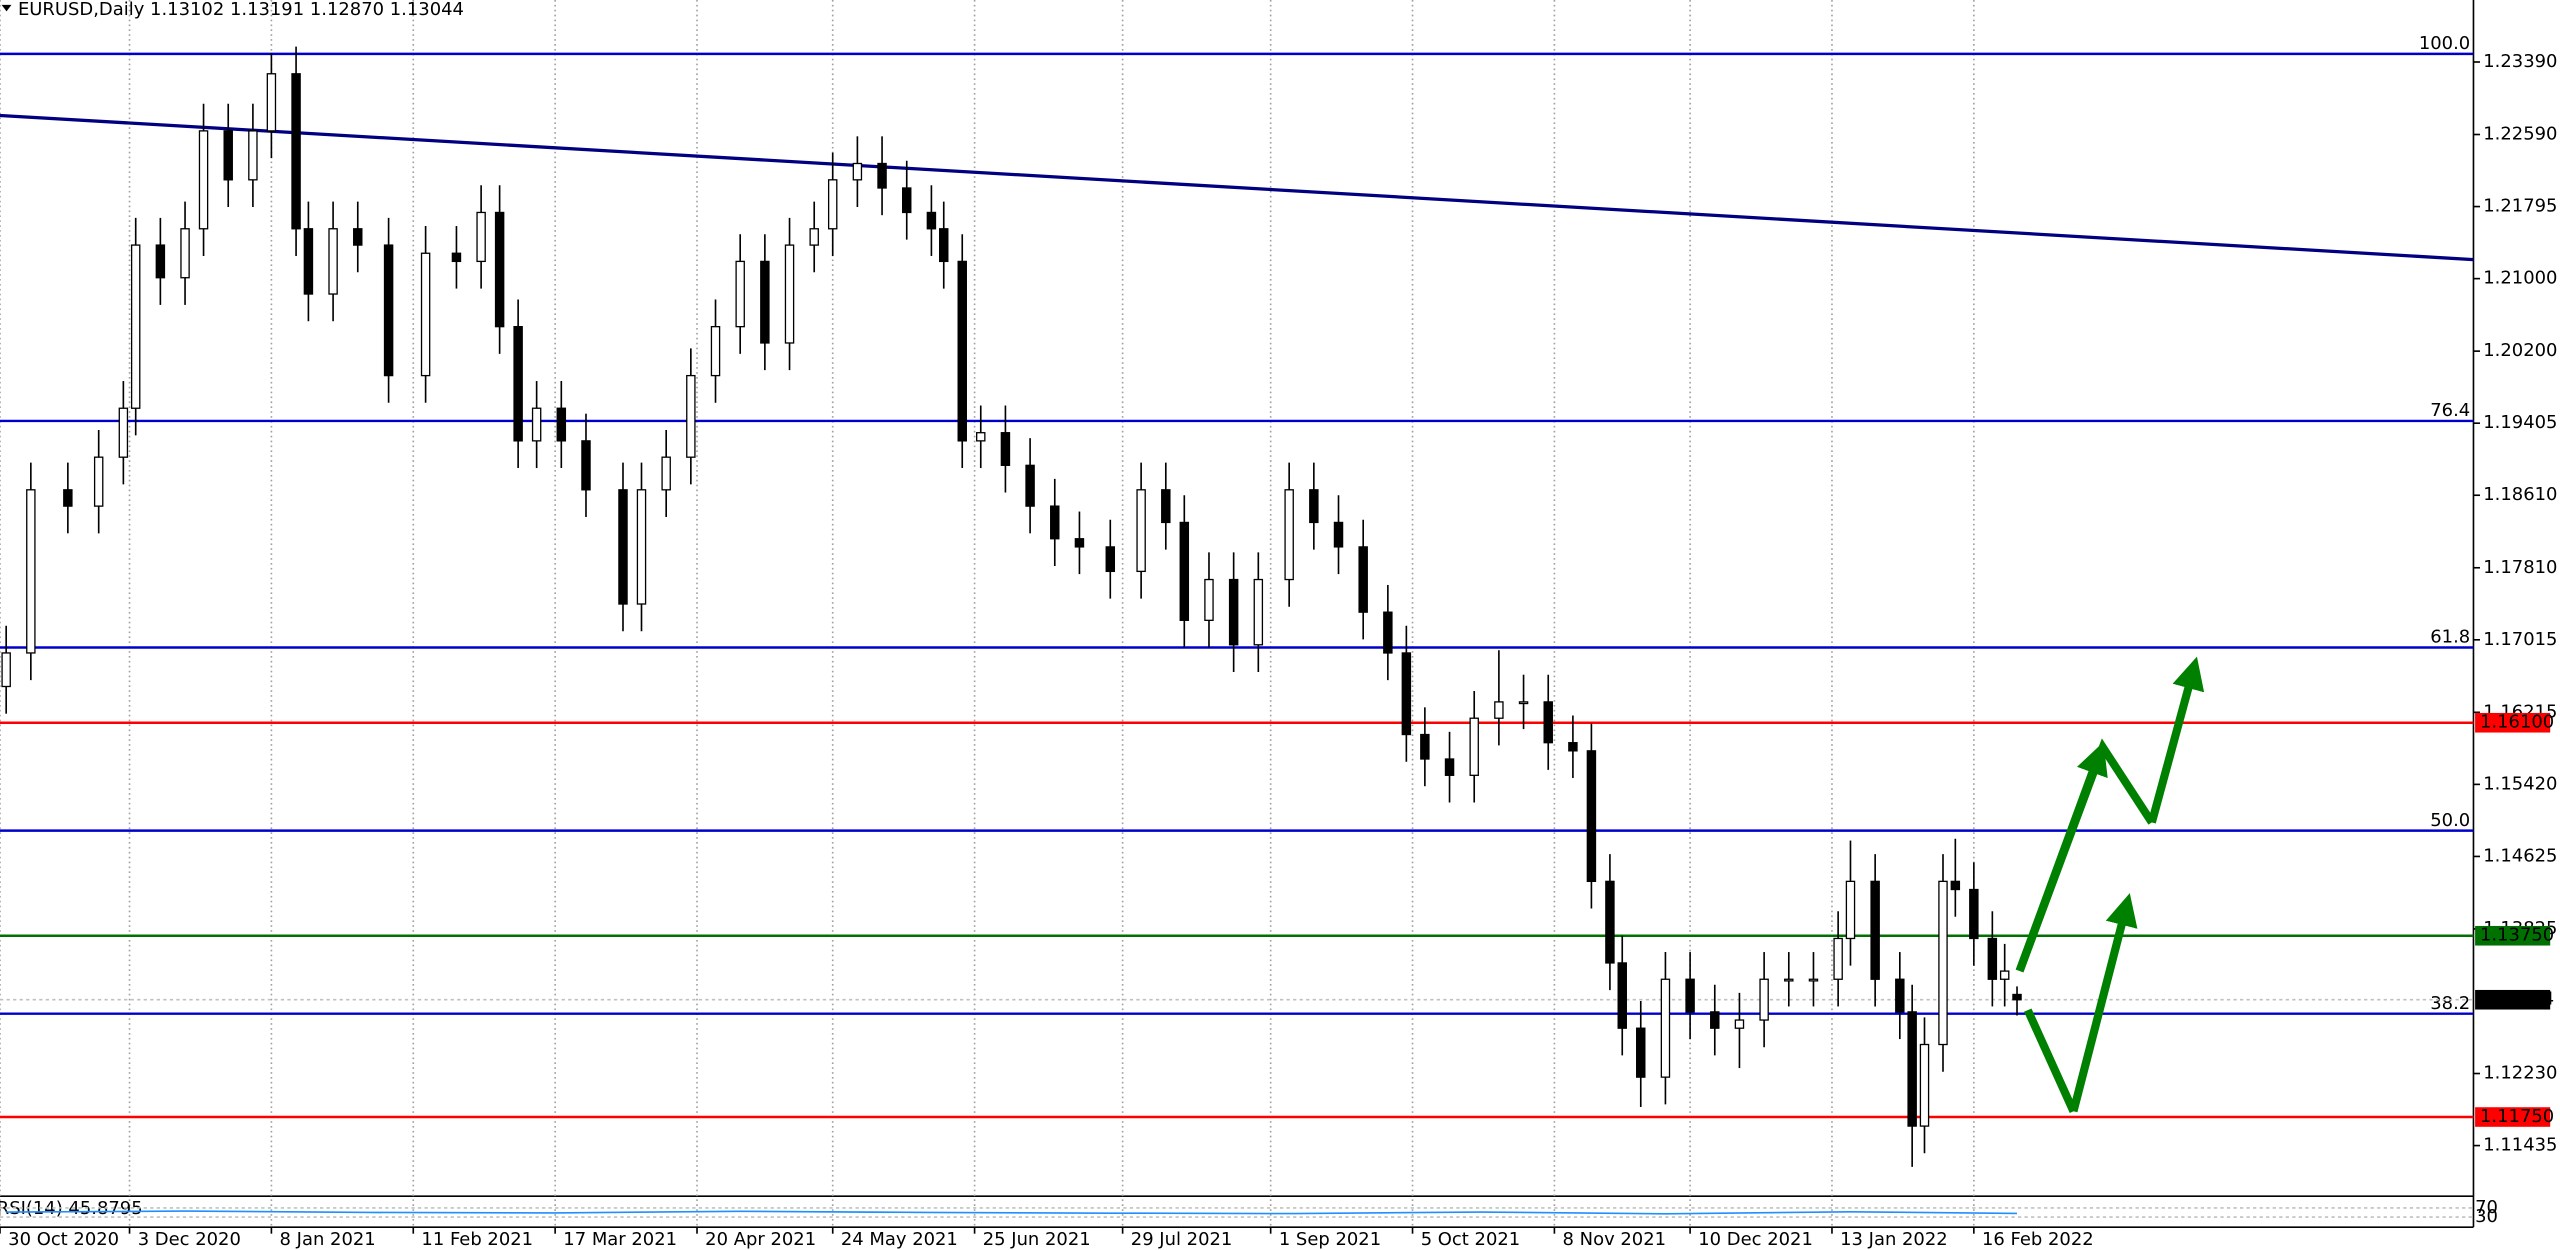  Describe the element at coordinates (2513, 999) in the screenshot. I see `current-price-box` at that location.